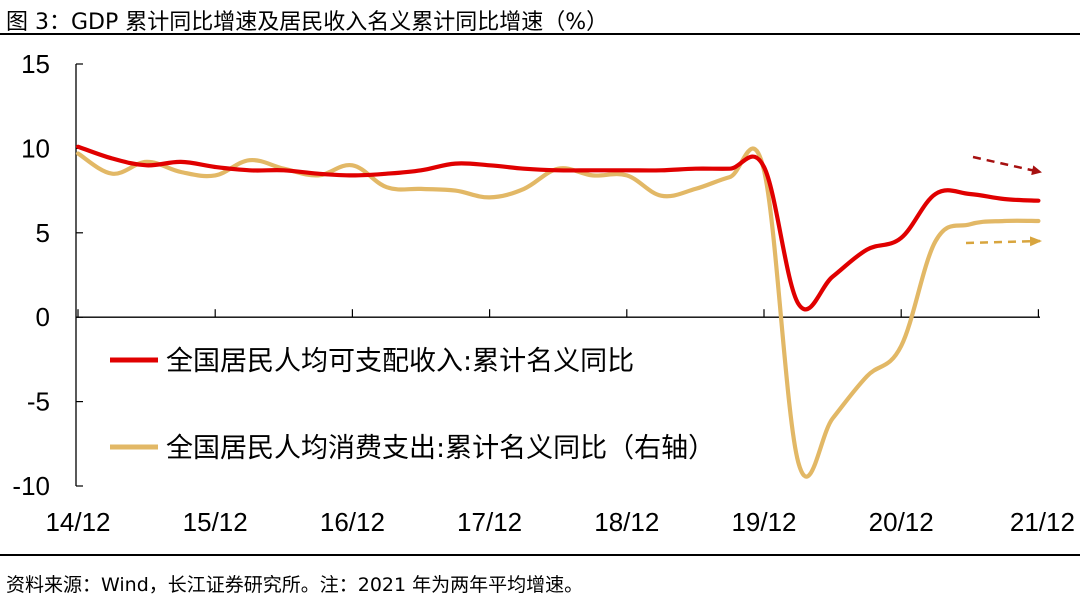 Image resolution: width=1080 pixels, height=601 pixels. What do you see at coordinates (901, 522) in the screenshot?
I see `x-tick-label: 20/12` at bounding box center [901, 522].